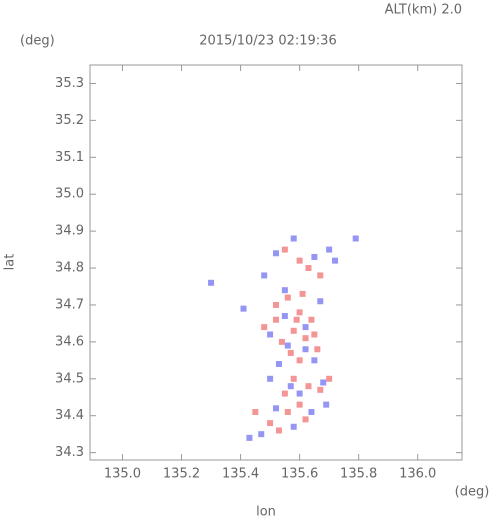 The width and height of the screenshot is (491, 525). Describe the element at coordinates (122, 474) in the screenshot. I see `x-tick-label: 135.0` at that location.